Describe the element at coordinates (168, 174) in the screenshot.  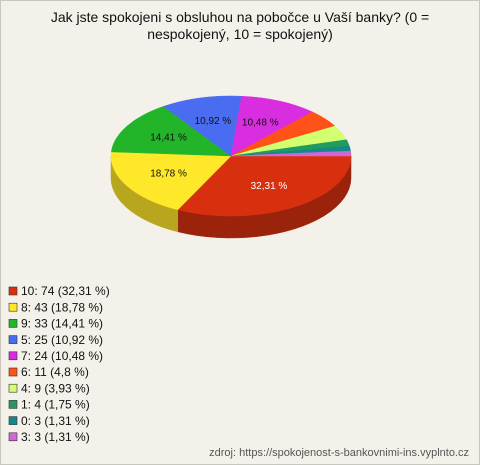
I see `value-label: 18,78 %` at that location.